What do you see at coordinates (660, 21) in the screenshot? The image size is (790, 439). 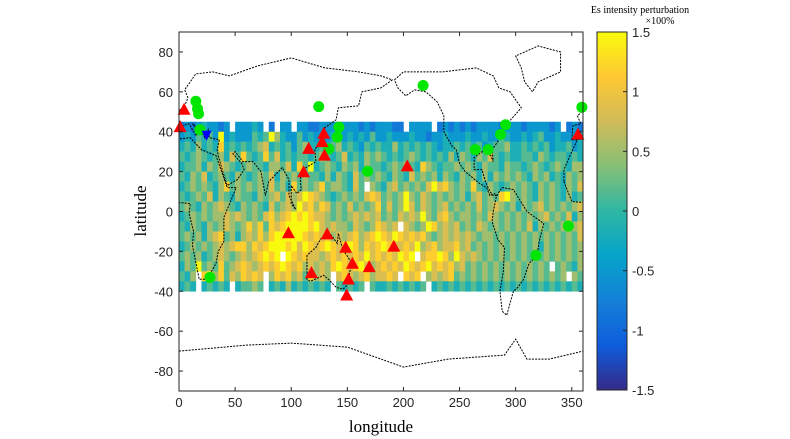 I see `colorbar-unit: ×100%` at bounding box center [660, 21].